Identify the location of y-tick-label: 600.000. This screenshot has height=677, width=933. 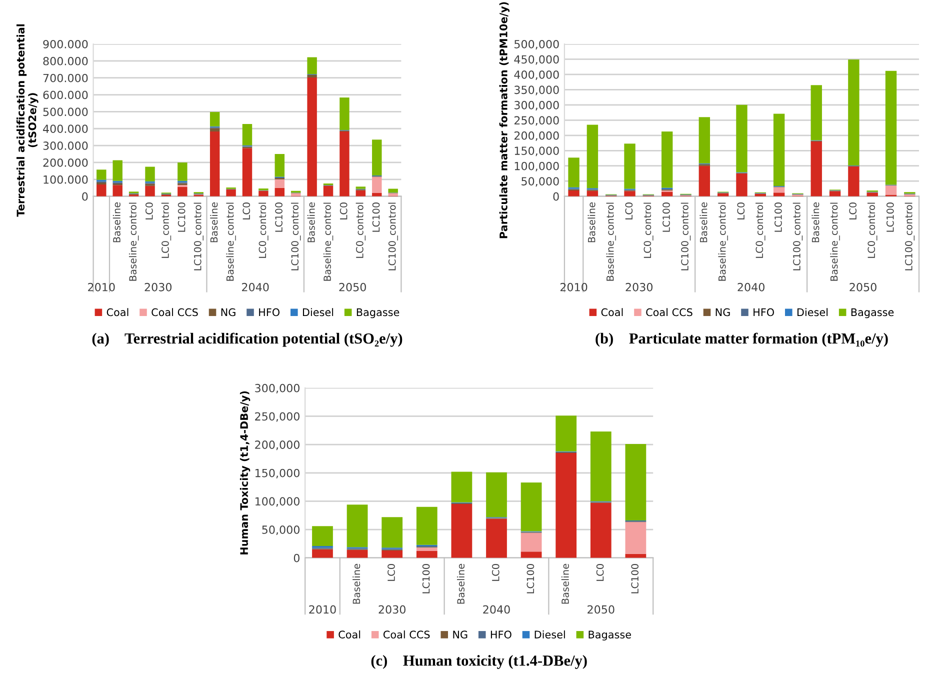
(65, 95).